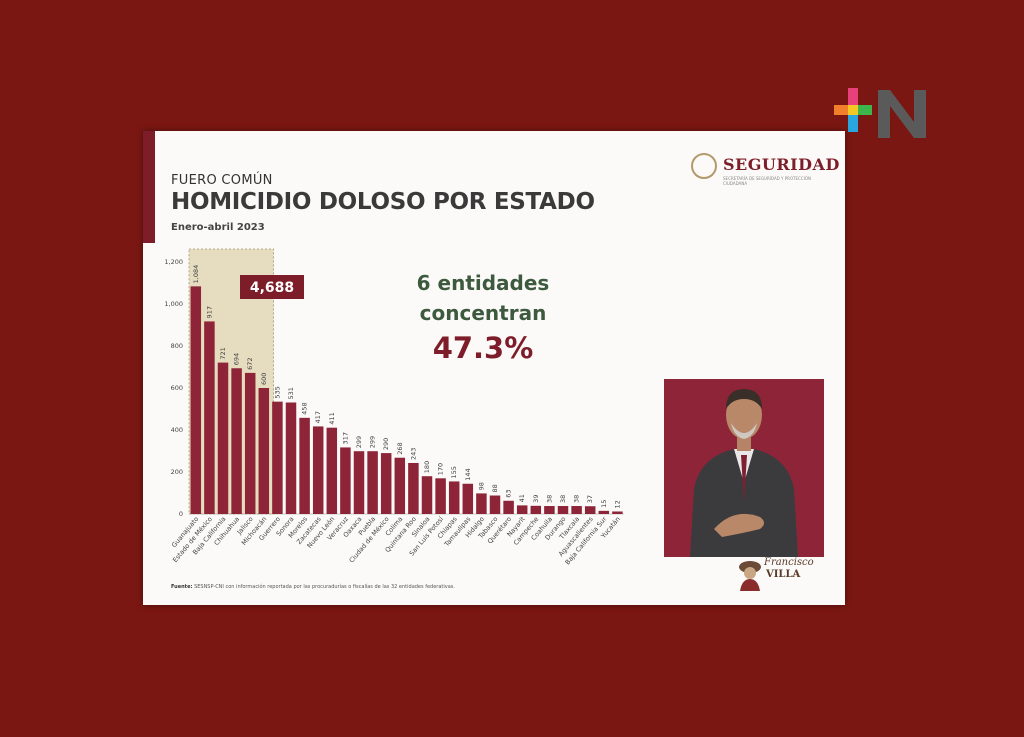  Describe the element at coordinates (177, 430) in the screenshot. I see `y-tick-label: 400` at that location.